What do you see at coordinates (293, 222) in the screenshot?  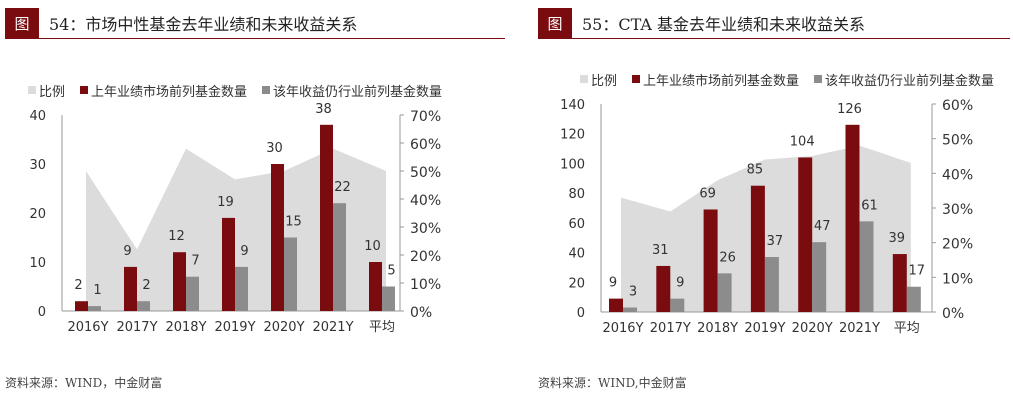 I see `data-label: 15` at bounding box center [293, 222].